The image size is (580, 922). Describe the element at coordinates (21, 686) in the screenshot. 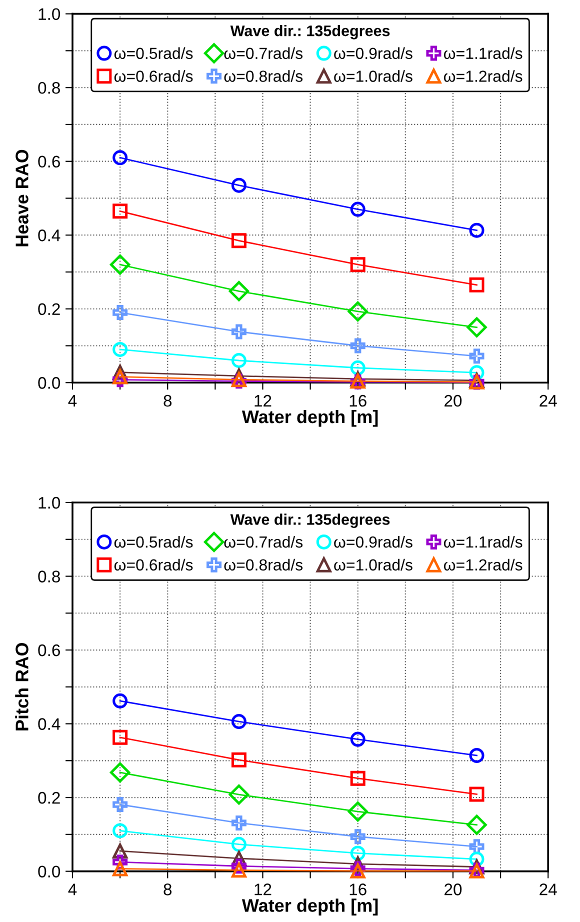

I see `y-axis-title: Pitch RAO` at that location.